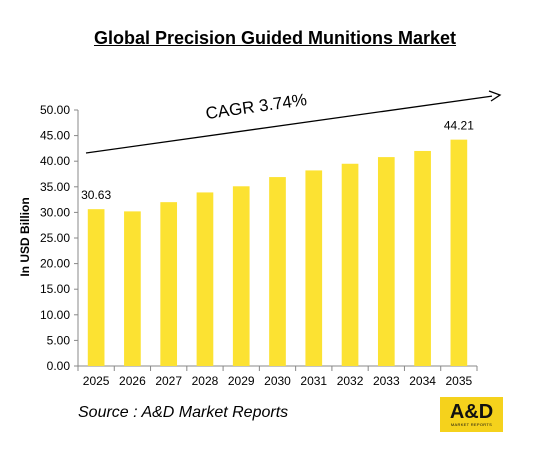 This screenshot has height=474, width=550. Describe the element at coordinates (96, 195) in the screenshot. I see `data-label-first: 30.63` at that location.